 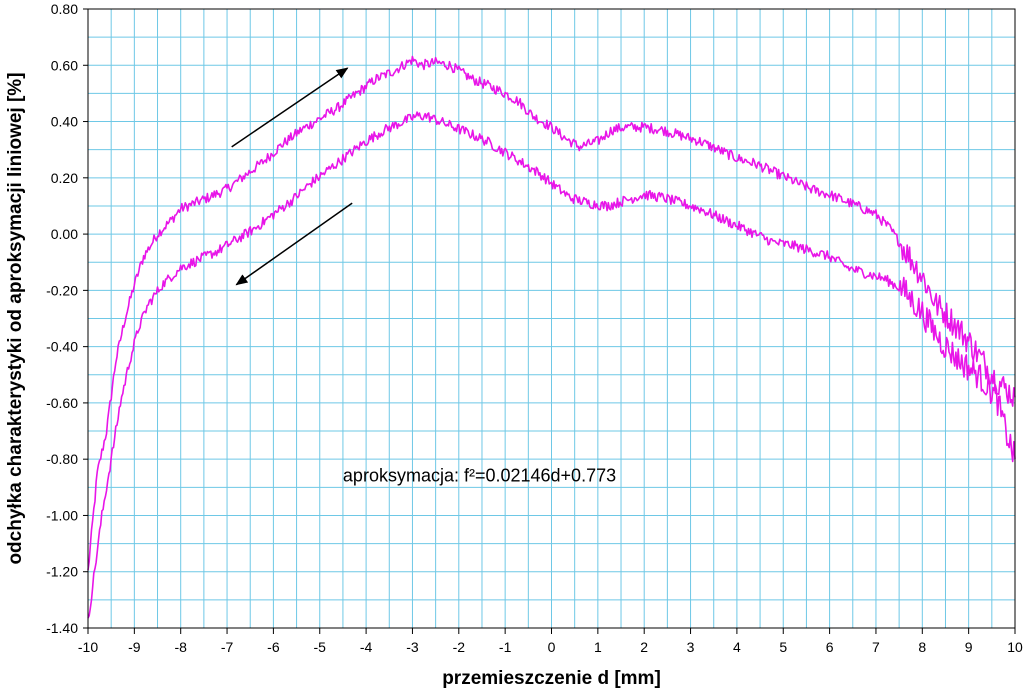 I want to click on y-tick-label: -0.40, so click(x=62, y=347).